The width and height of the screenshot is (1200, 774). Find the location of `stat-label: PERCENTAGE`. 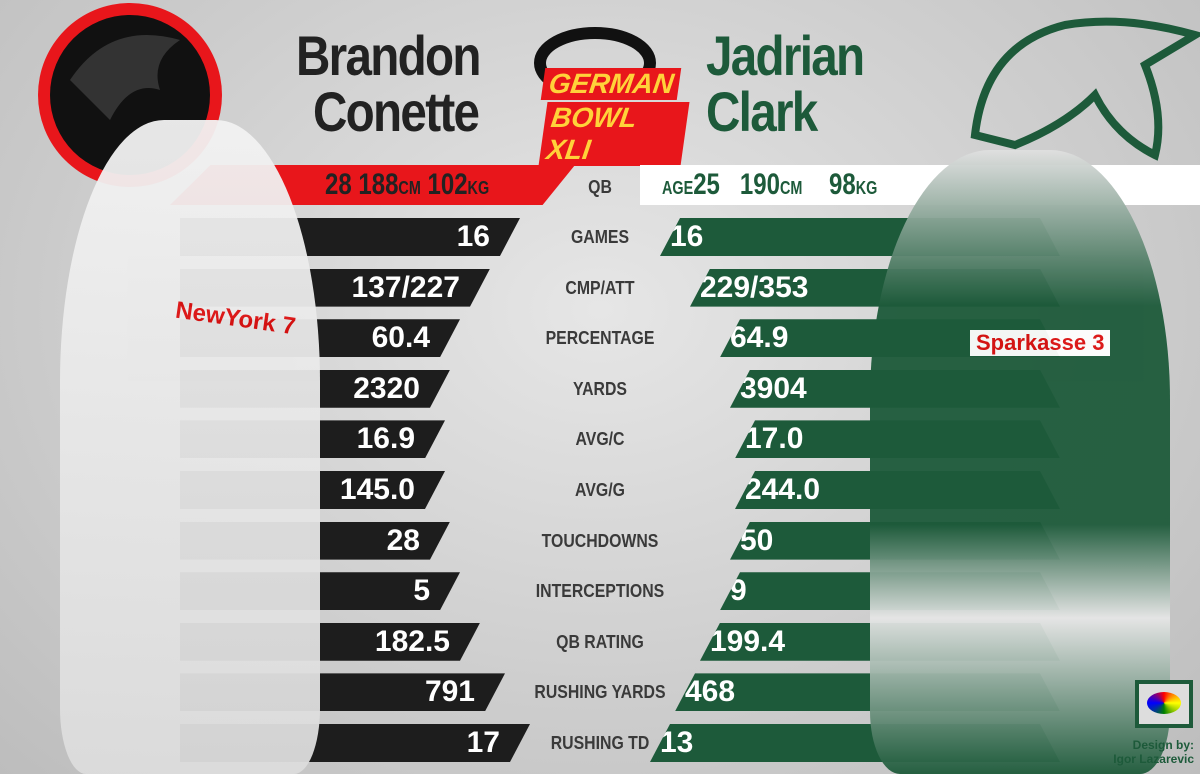

stat-label: PERCENTAGE is located at coordinates (600, 338).